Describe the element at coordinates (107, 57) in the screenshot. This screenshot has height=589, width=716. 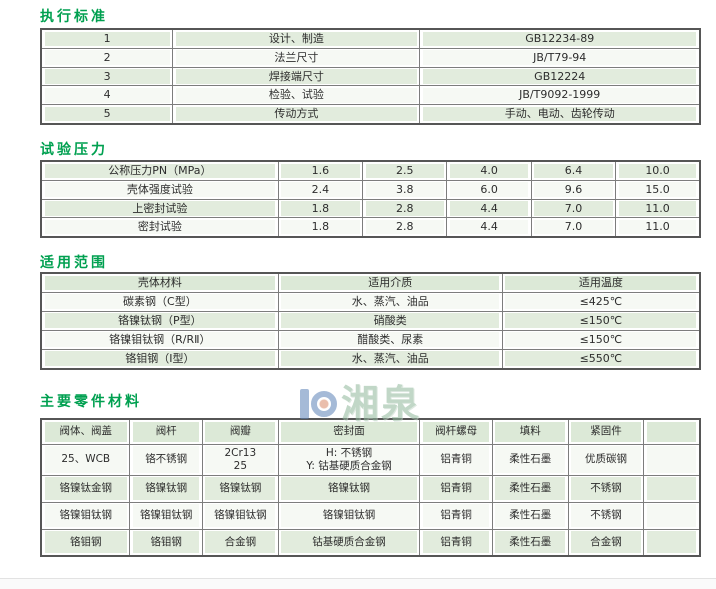
I see `table-cell: 2` at that location.